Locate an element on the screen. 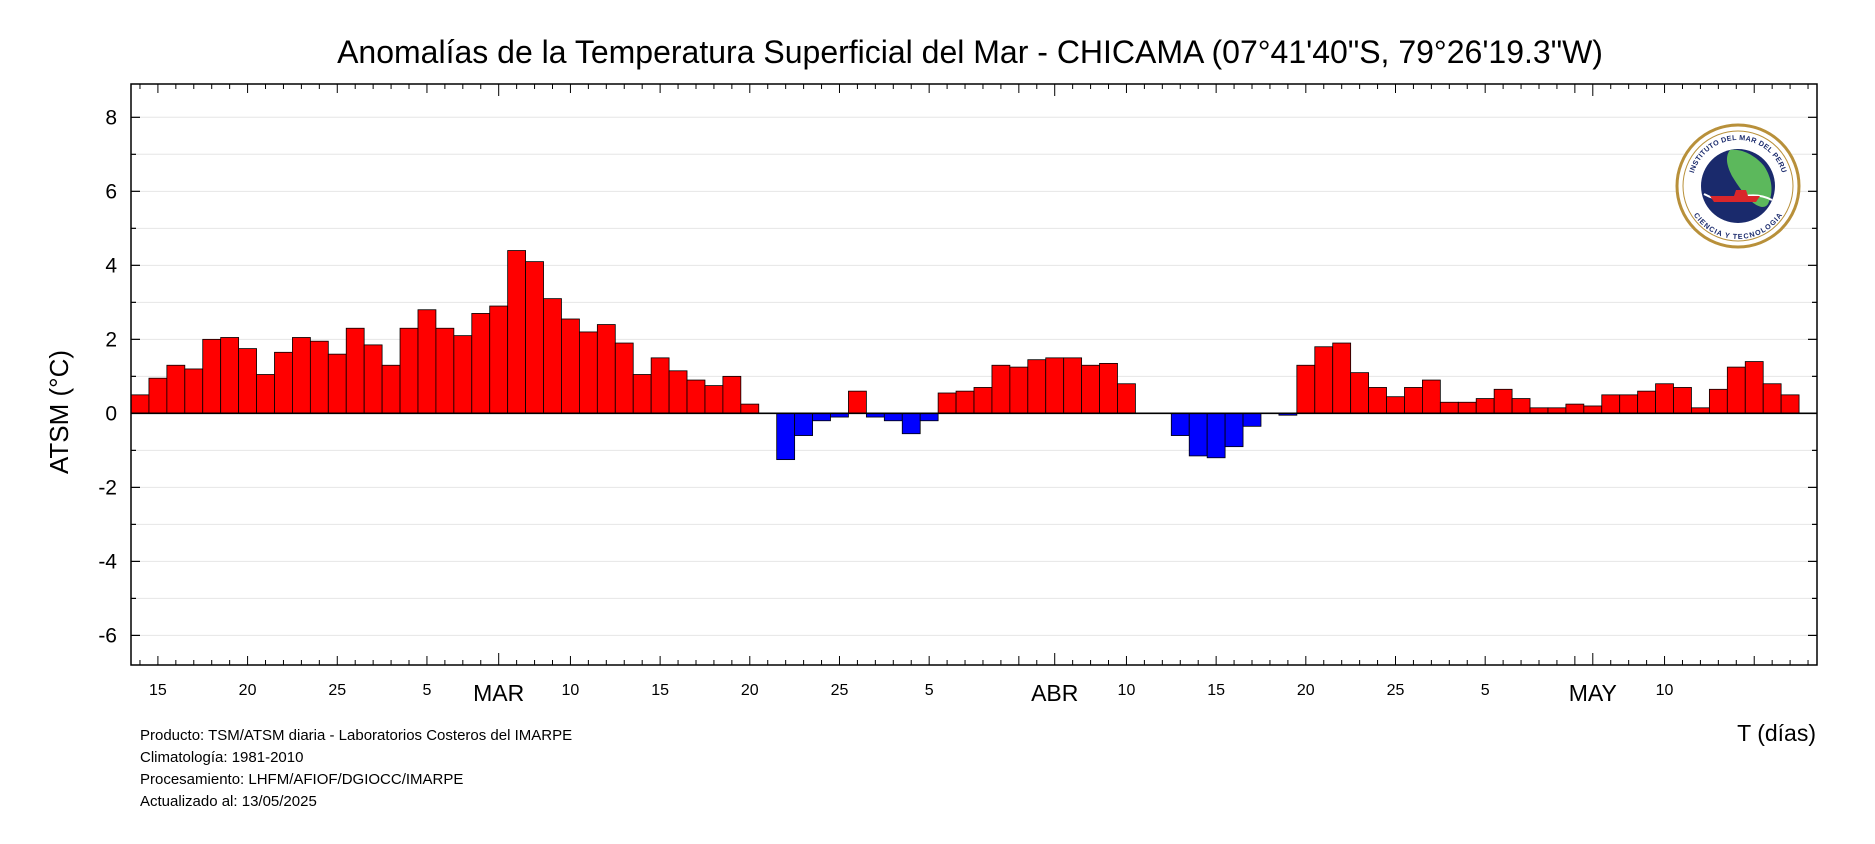 This screenshot has width=1875, height=844. footer-updated: Actualizado al: 13/05/2025 is located at coordinates (228, 801).